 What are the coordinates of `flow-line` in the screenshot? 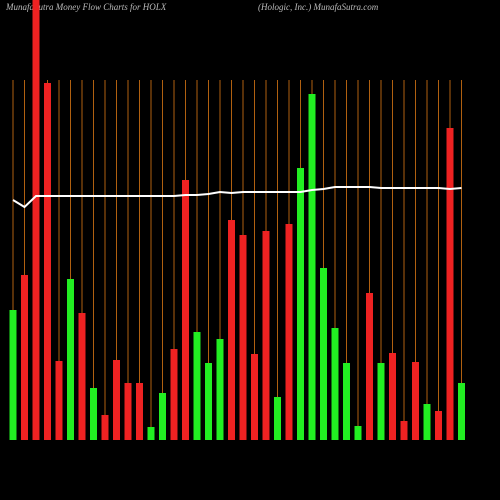 It's located at (237, 197).